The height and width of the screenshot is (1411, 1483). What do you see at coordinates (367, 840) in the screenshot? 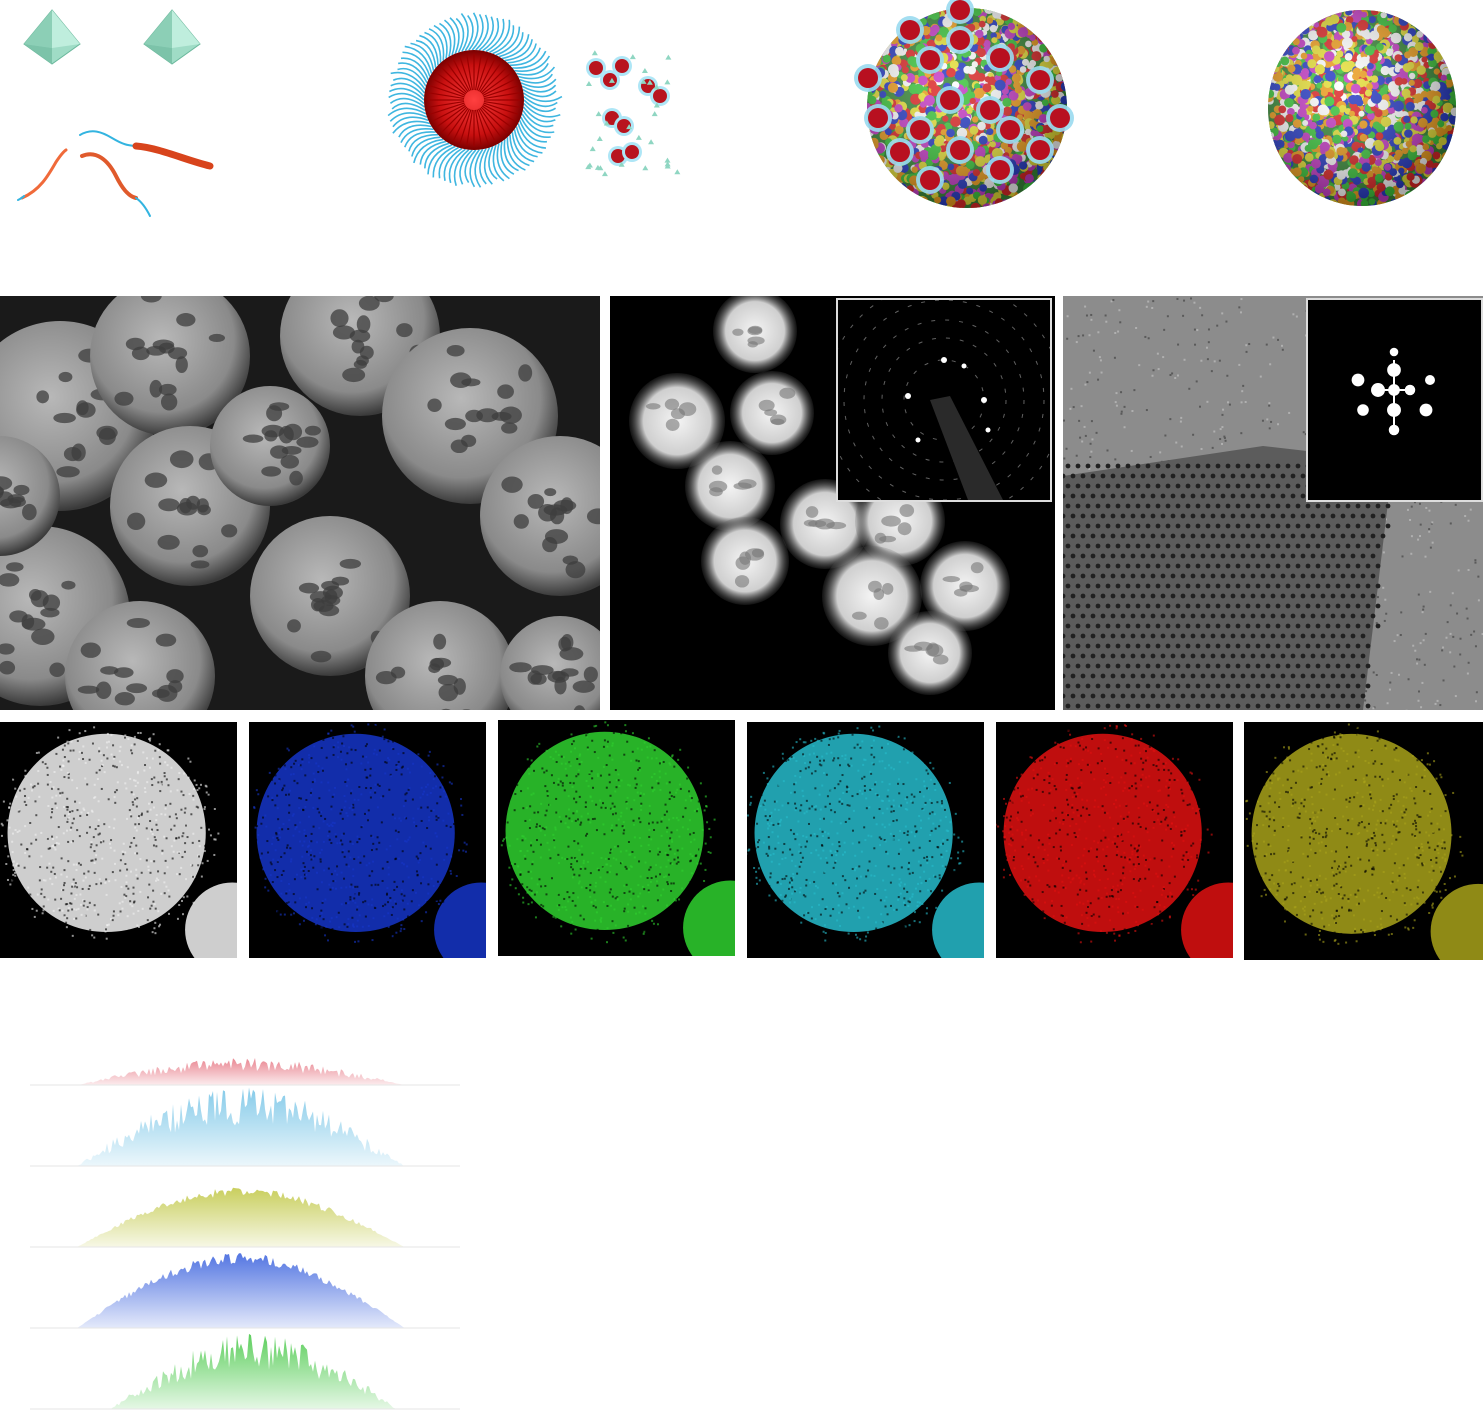
I see `eds-map-blue` at bounding box center [367, 840].